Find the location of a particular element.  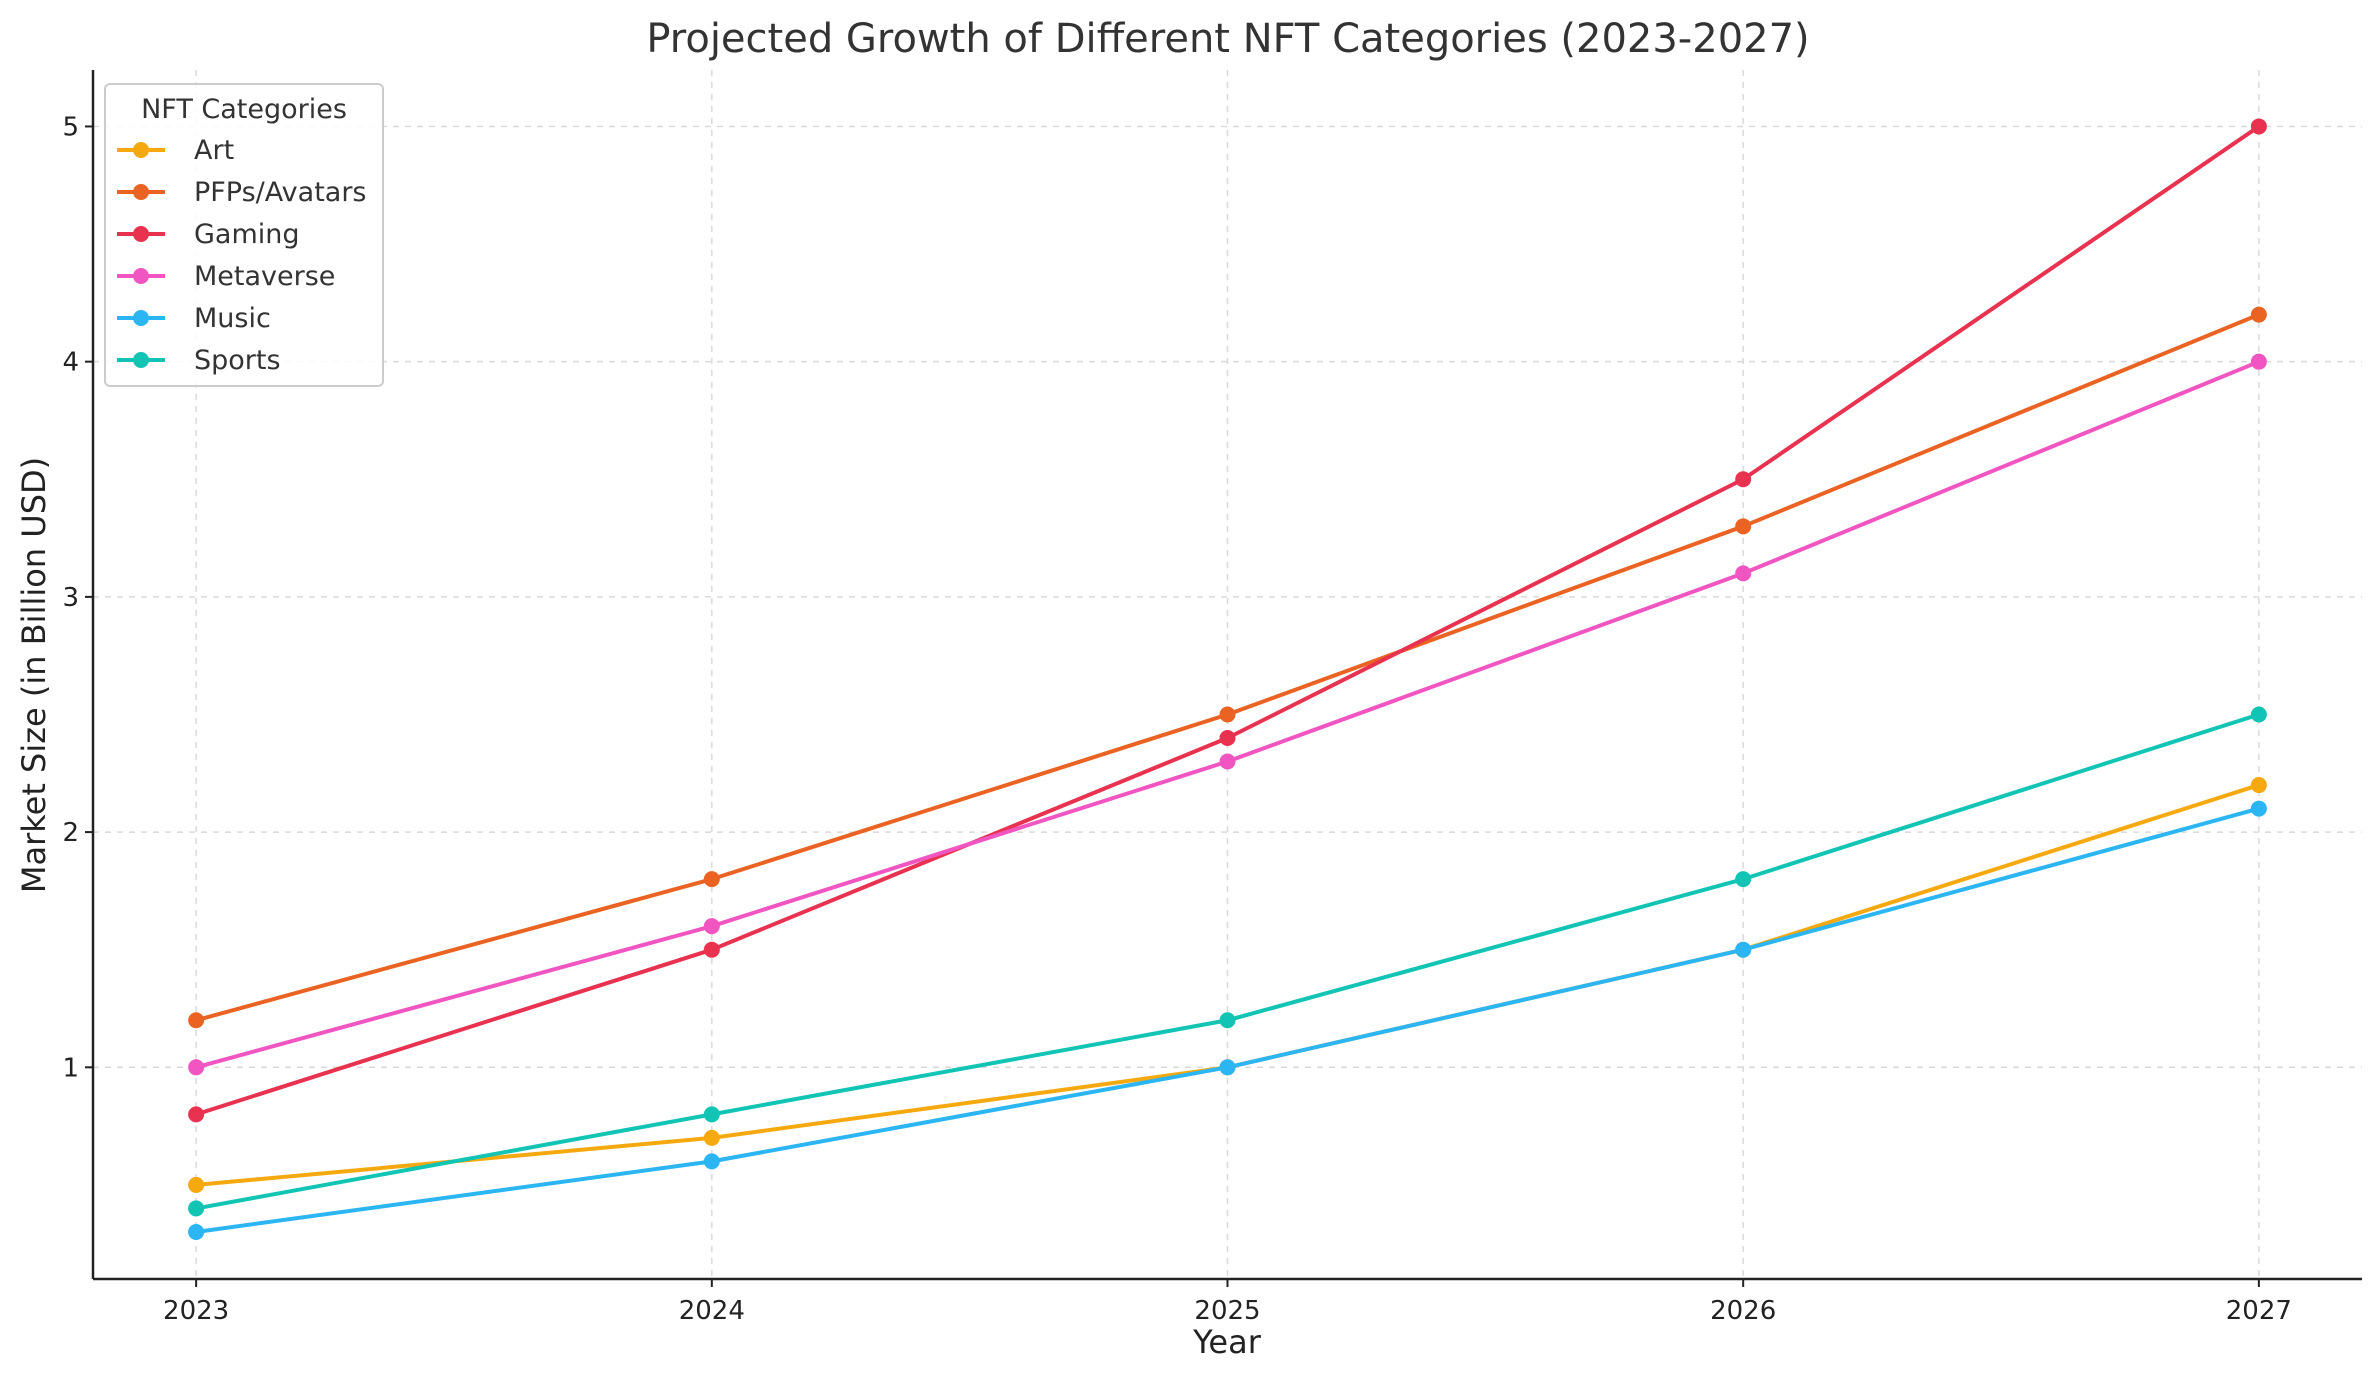

y-tick-label: 4 is located at coordinates (70, 363).